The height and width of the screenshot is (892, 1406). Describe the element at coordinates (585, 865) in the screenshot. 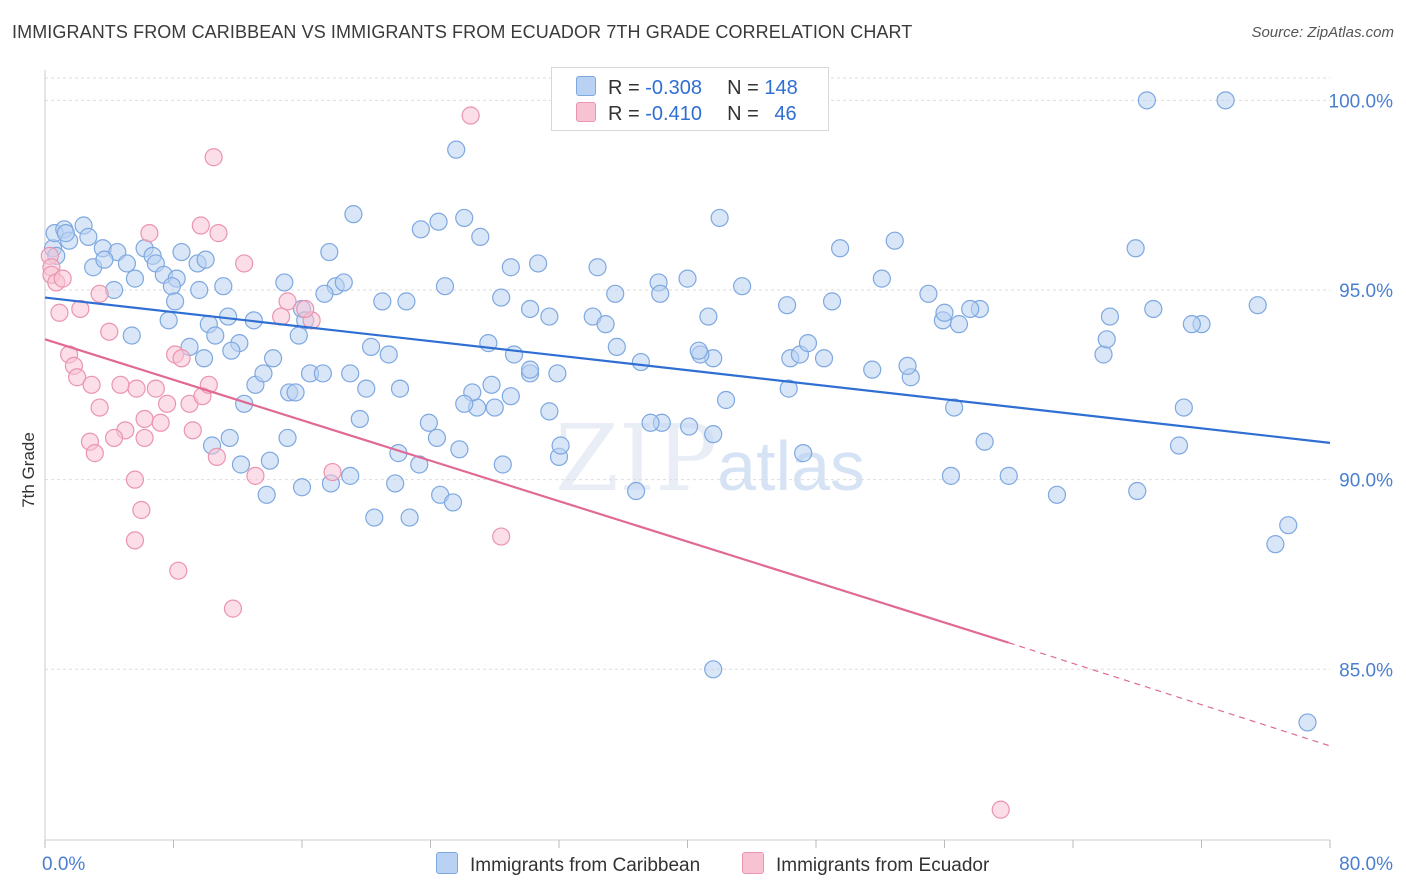

I see `bottom-legend-label-caribbean: Immigrants from Caribbean` at that location.